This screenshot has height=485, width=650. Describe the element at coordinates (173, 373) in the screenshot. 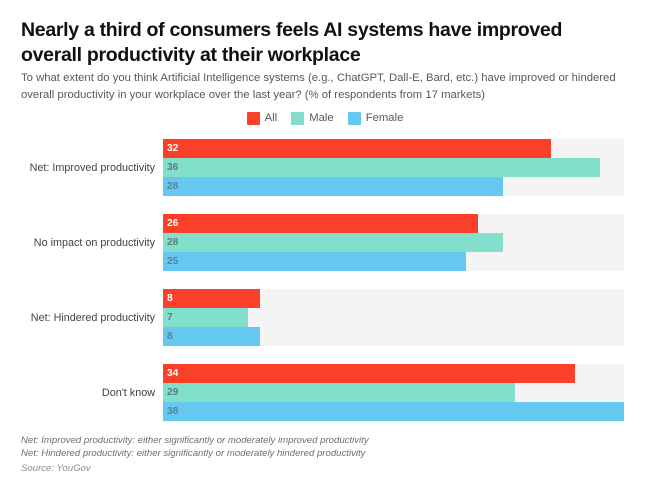

I see `bar-value-label: 34` at that location.